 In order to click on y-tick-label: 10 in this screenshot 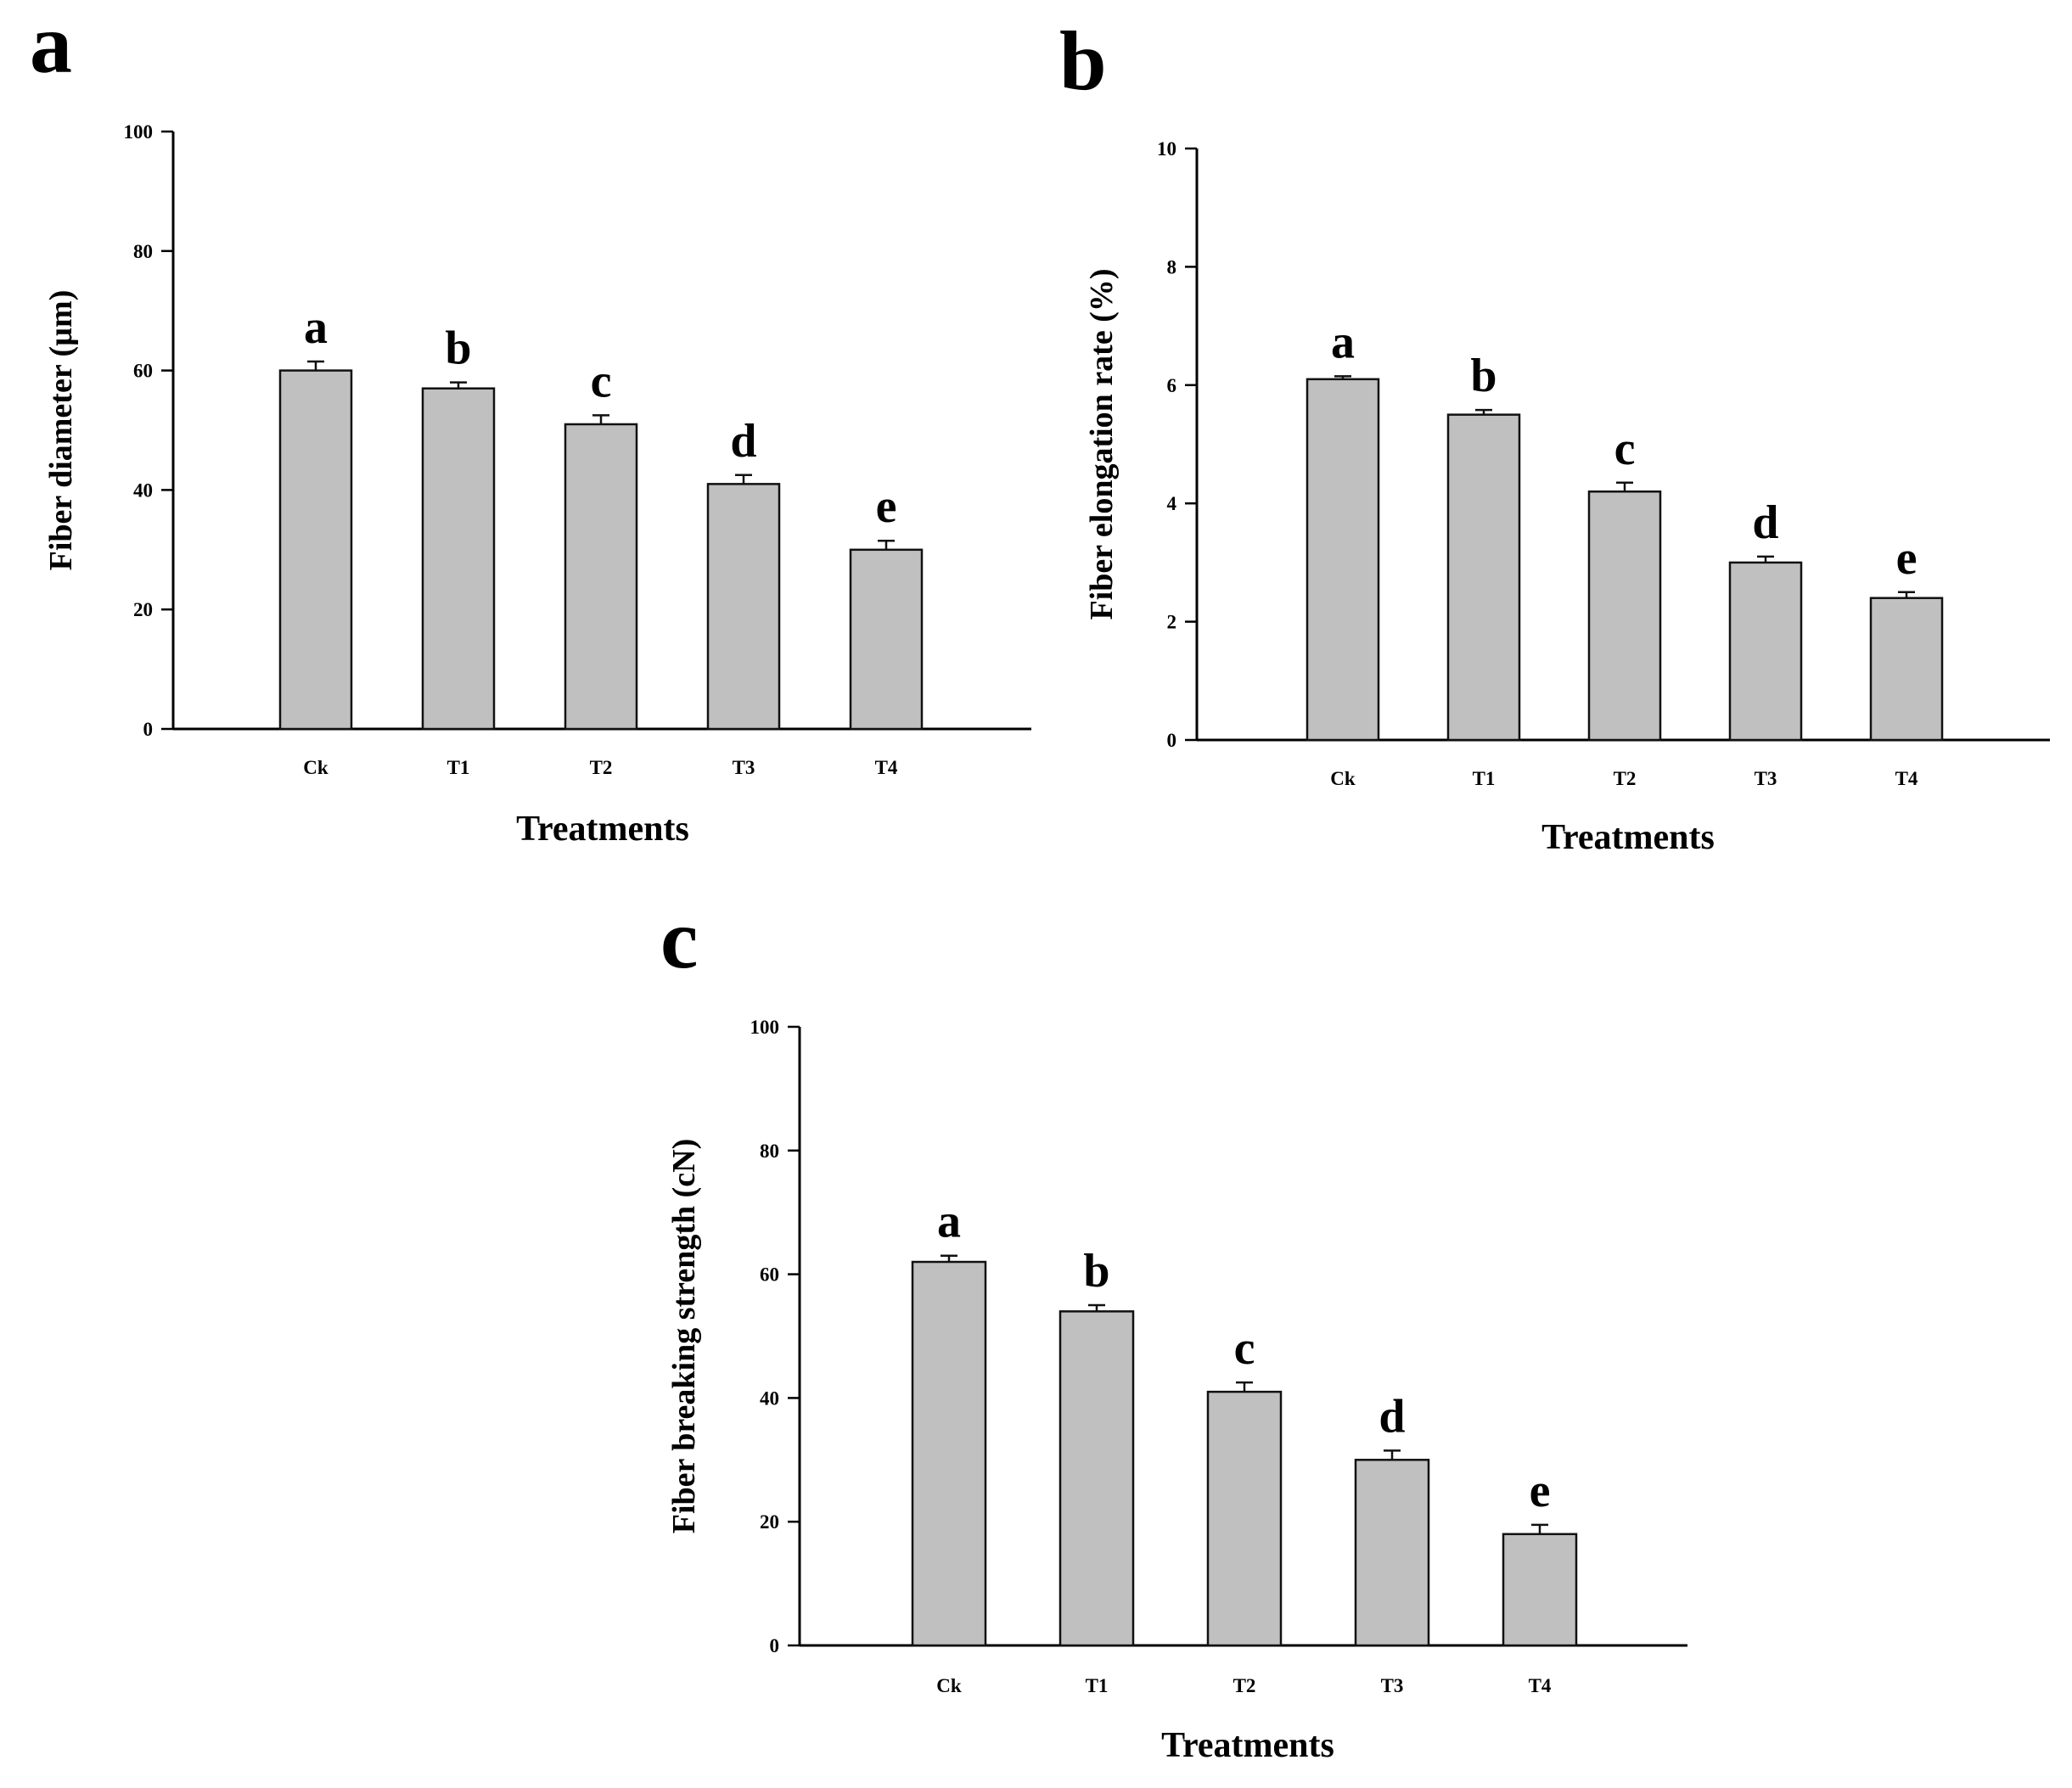, I will do `click(1166, 149)`.